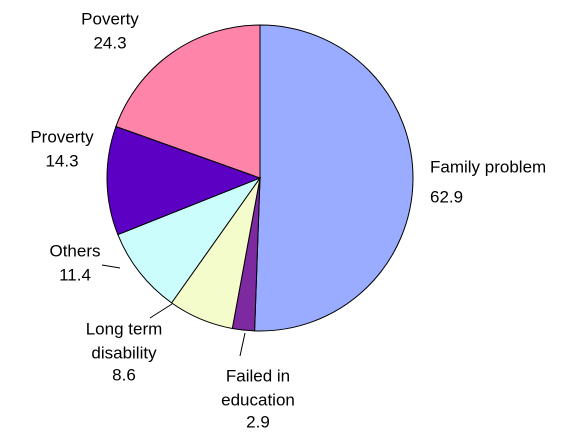 The image size is (576, 432). Describe the element at coordinates (258, 421) in the screenshot. I see `value-label: 2.9` at that location.